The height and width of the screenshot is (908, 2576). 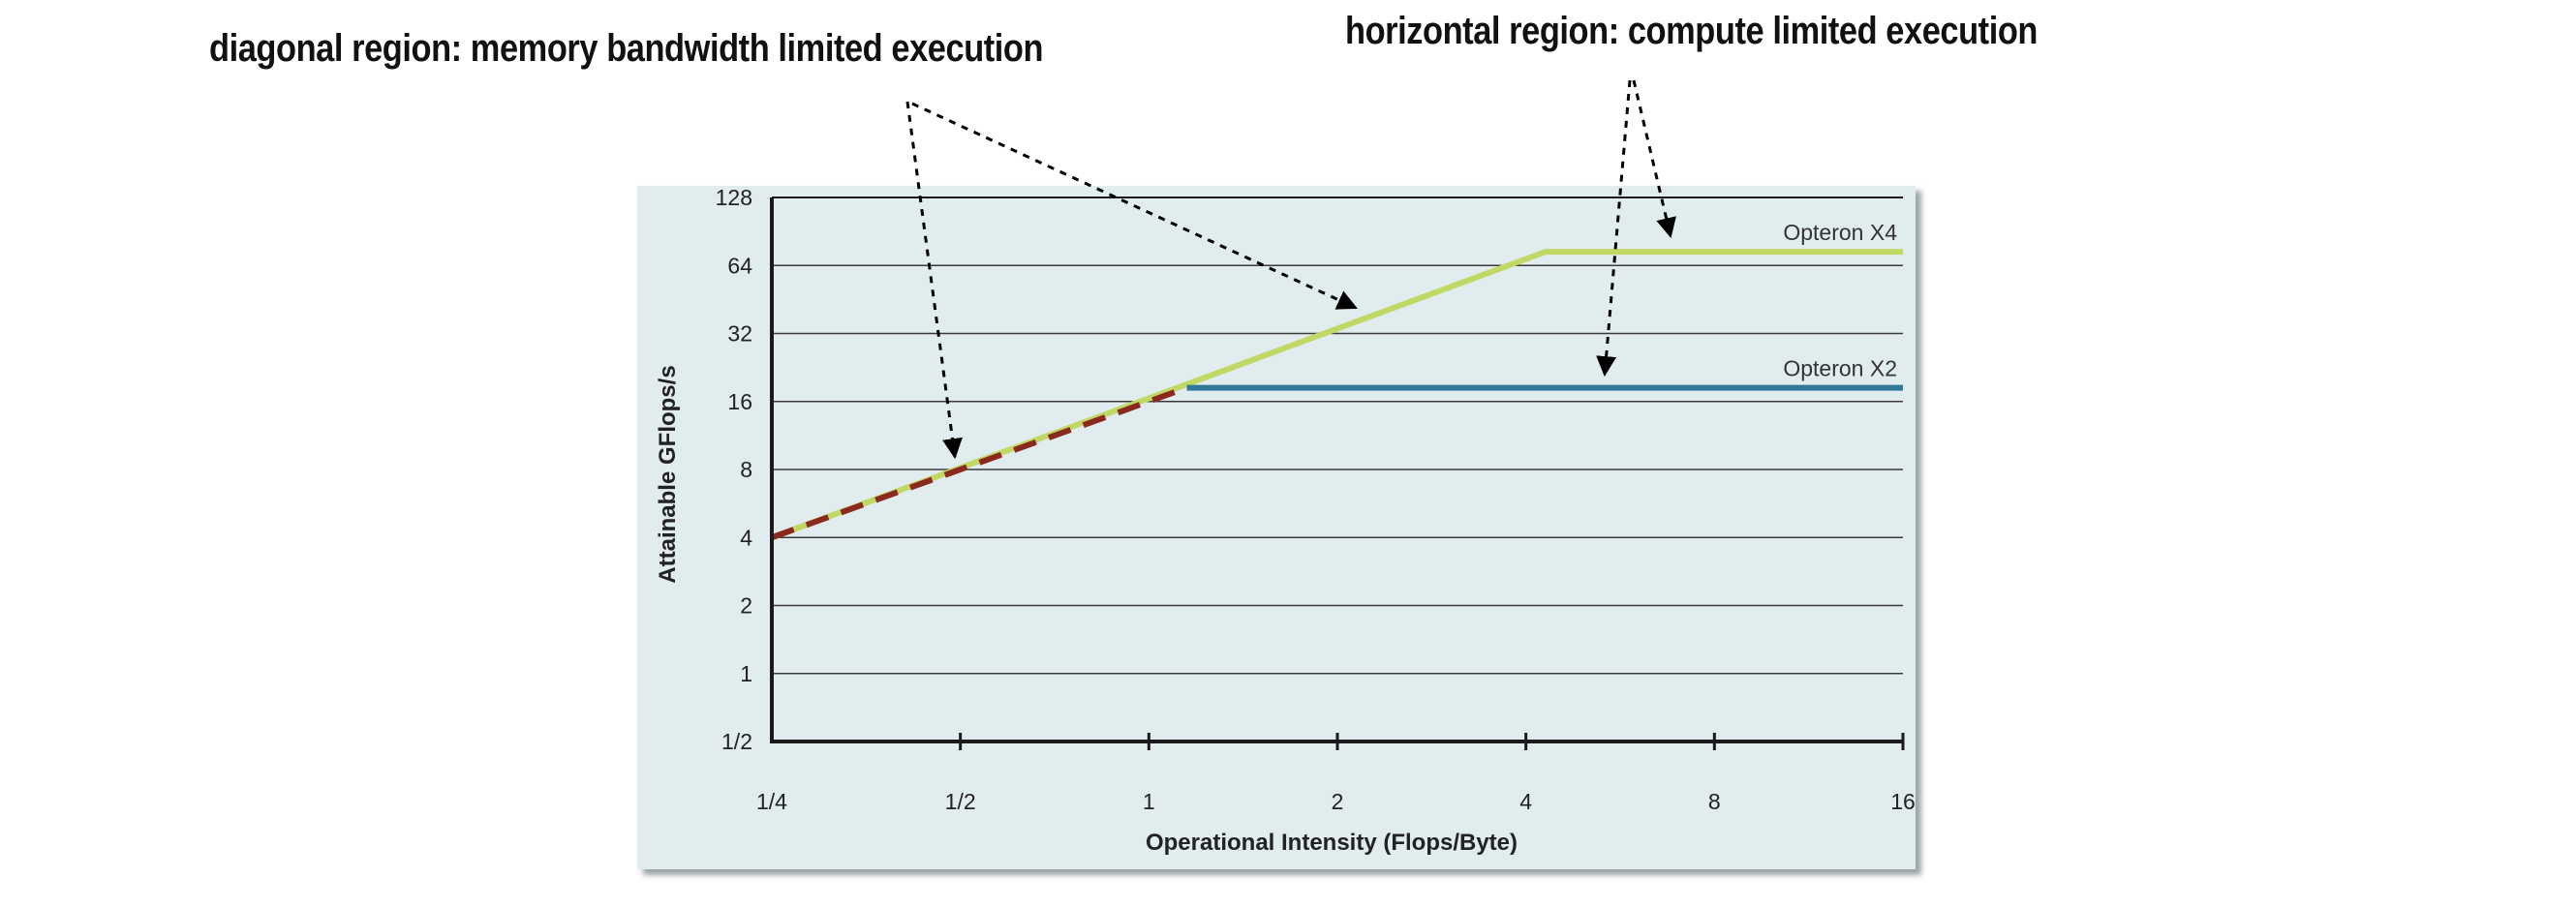 What do you see at coordinates (771, 801) in the screenshot?
I see `x-tick-label: 1/4` at bounding box center [771, 801].